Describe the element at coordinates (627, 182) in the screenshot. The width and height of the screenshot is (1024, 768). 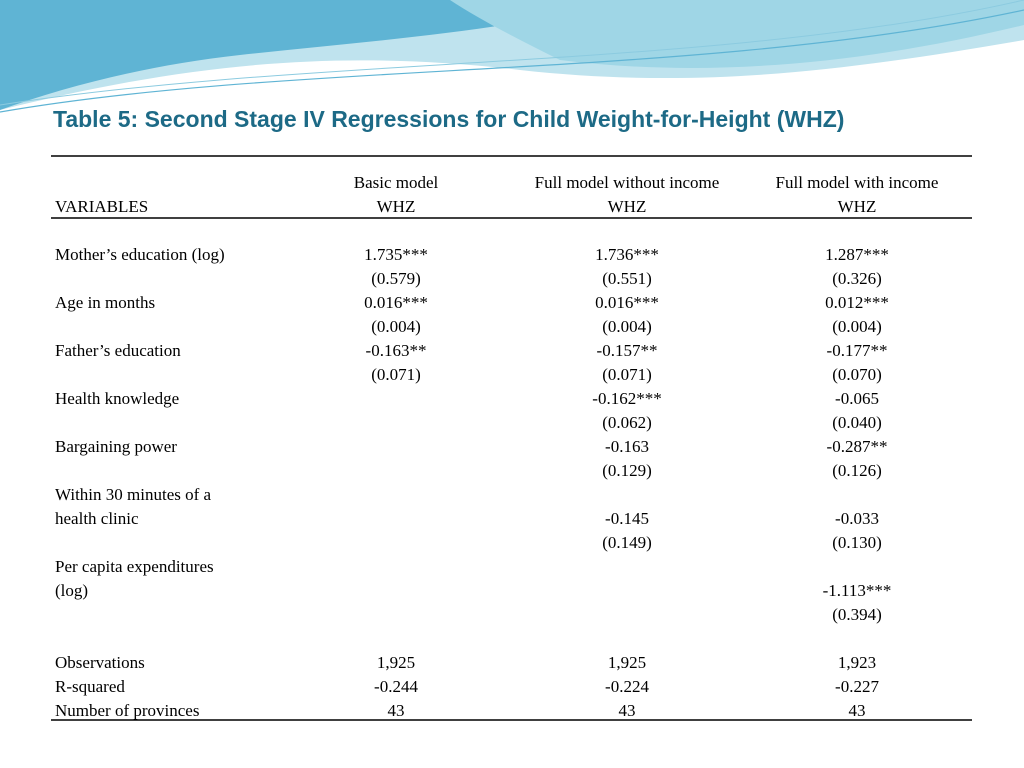
I see `header-cell: Full model without income` at that location.